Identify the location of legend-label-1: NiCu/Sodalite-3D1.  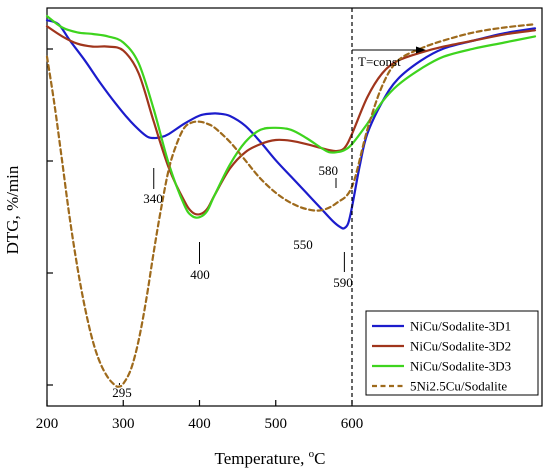
(460, 326).